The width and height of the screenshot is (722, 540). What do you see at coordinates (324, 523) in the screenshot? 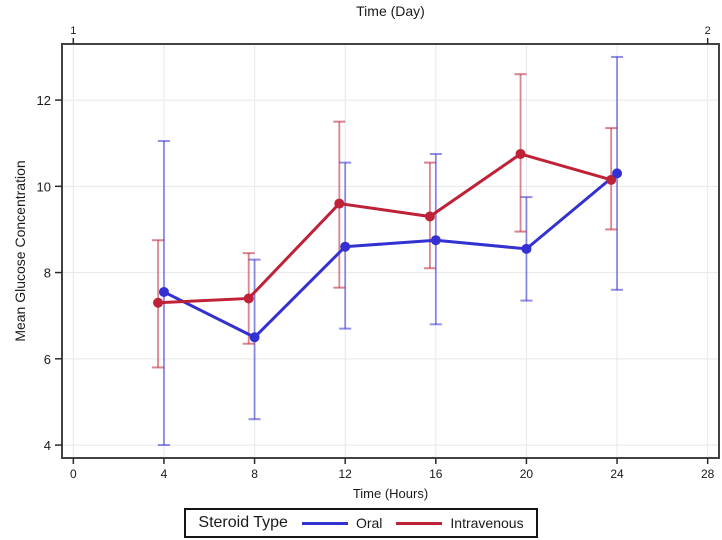
I see `oral-line-swatch` at bounding box center [324, 523].